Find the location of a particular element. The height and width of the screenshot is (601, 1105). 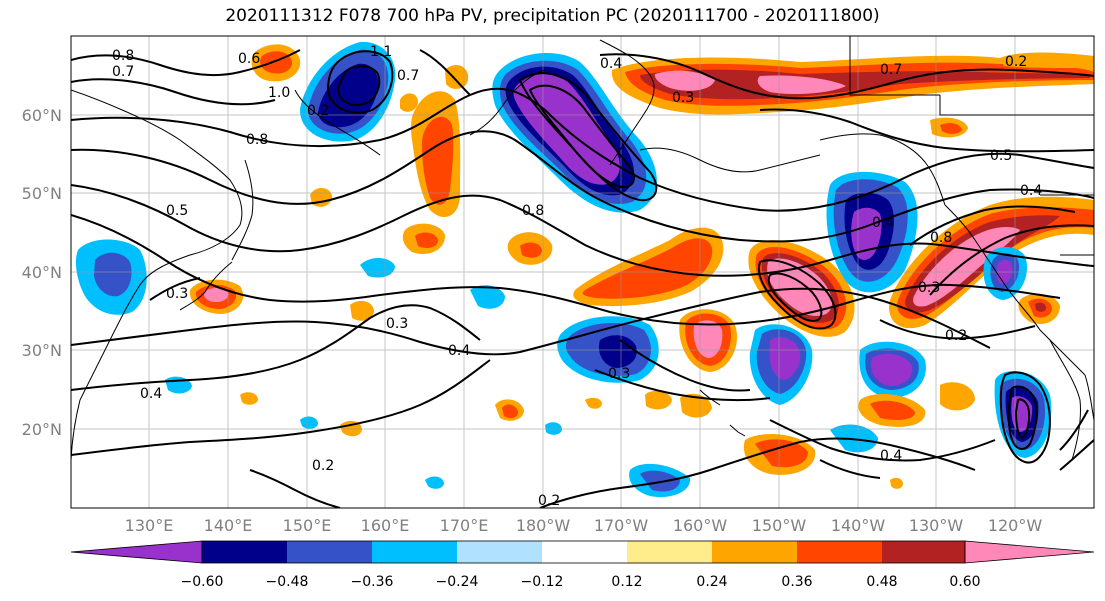

lon-label: 140°W is located at coordinates (858, 525).